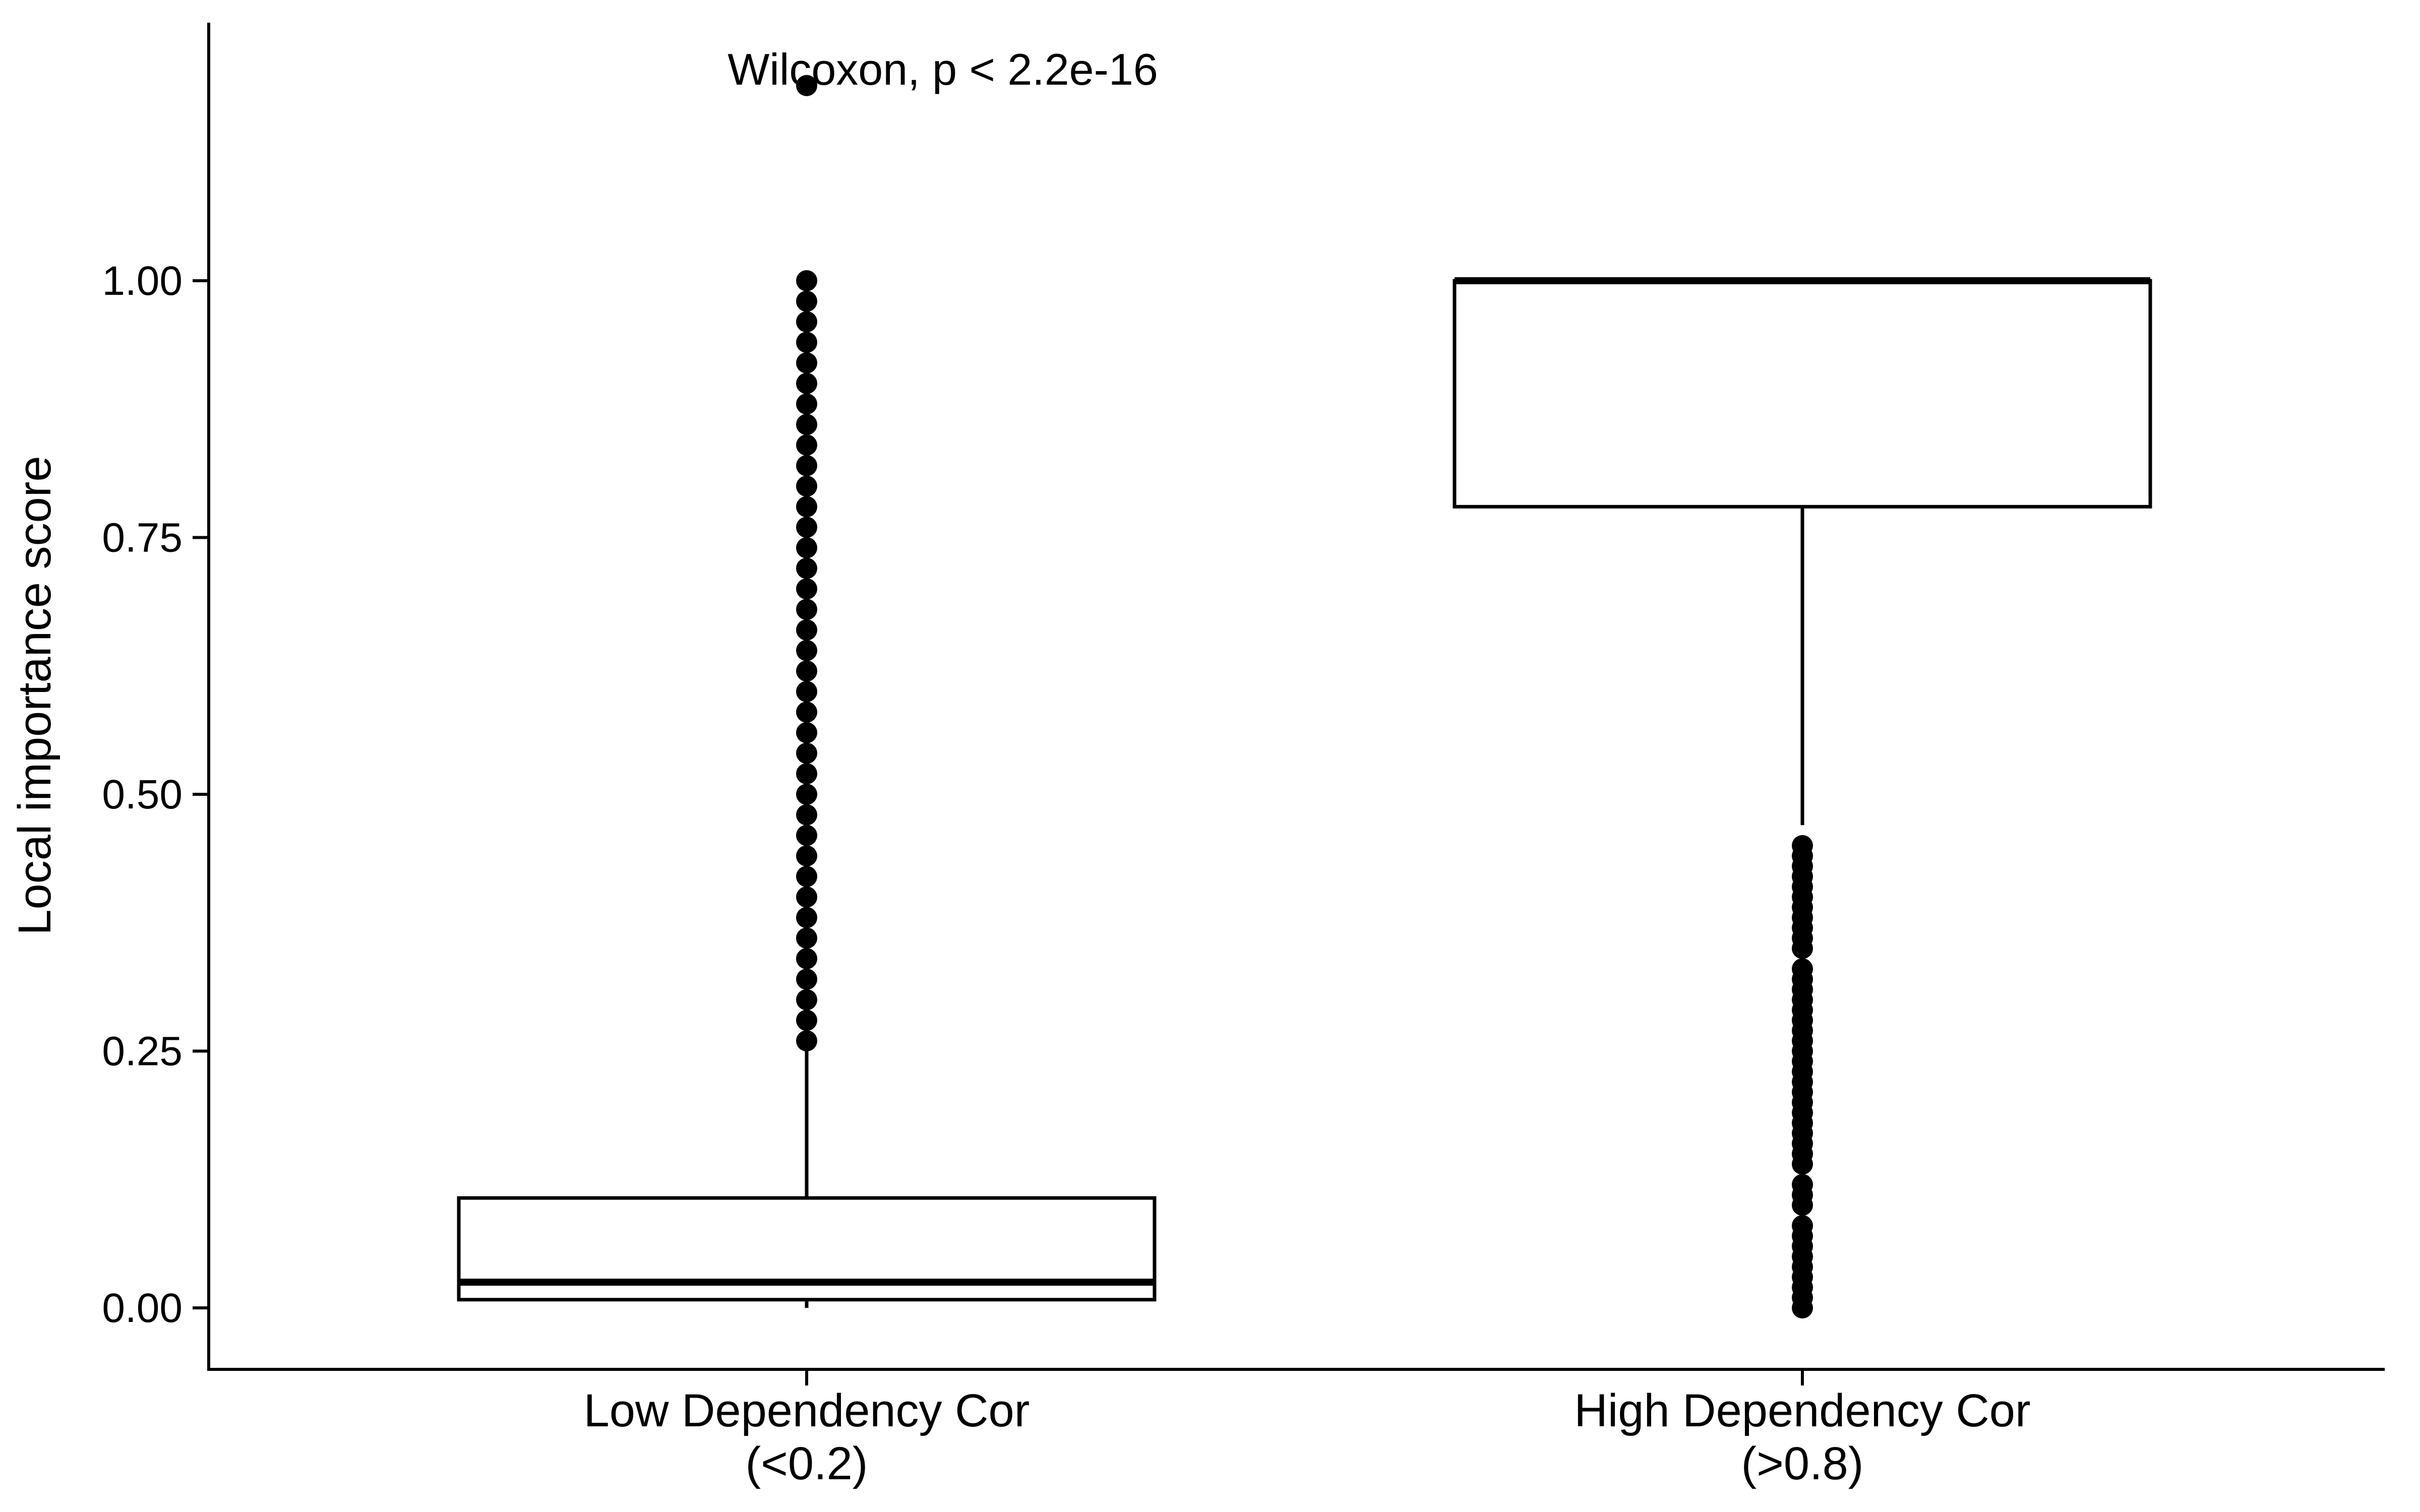 This screenshot has width=2420, height=1512. Describe the element at coordinates (142, 281) in the screenshot. I see `y-tick-label: 1.00` at that location.